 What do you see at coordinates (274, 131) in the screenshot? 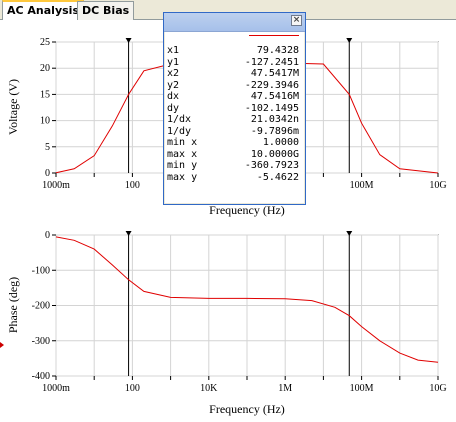
I see `readout-value: -9.7896m` at bounding box center [274, 131].